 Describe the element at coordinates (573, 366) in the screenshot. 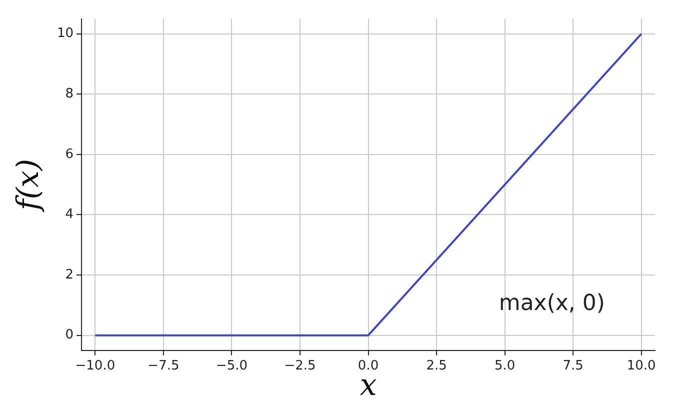

I see `x-tick-label: 7.5` at that location.